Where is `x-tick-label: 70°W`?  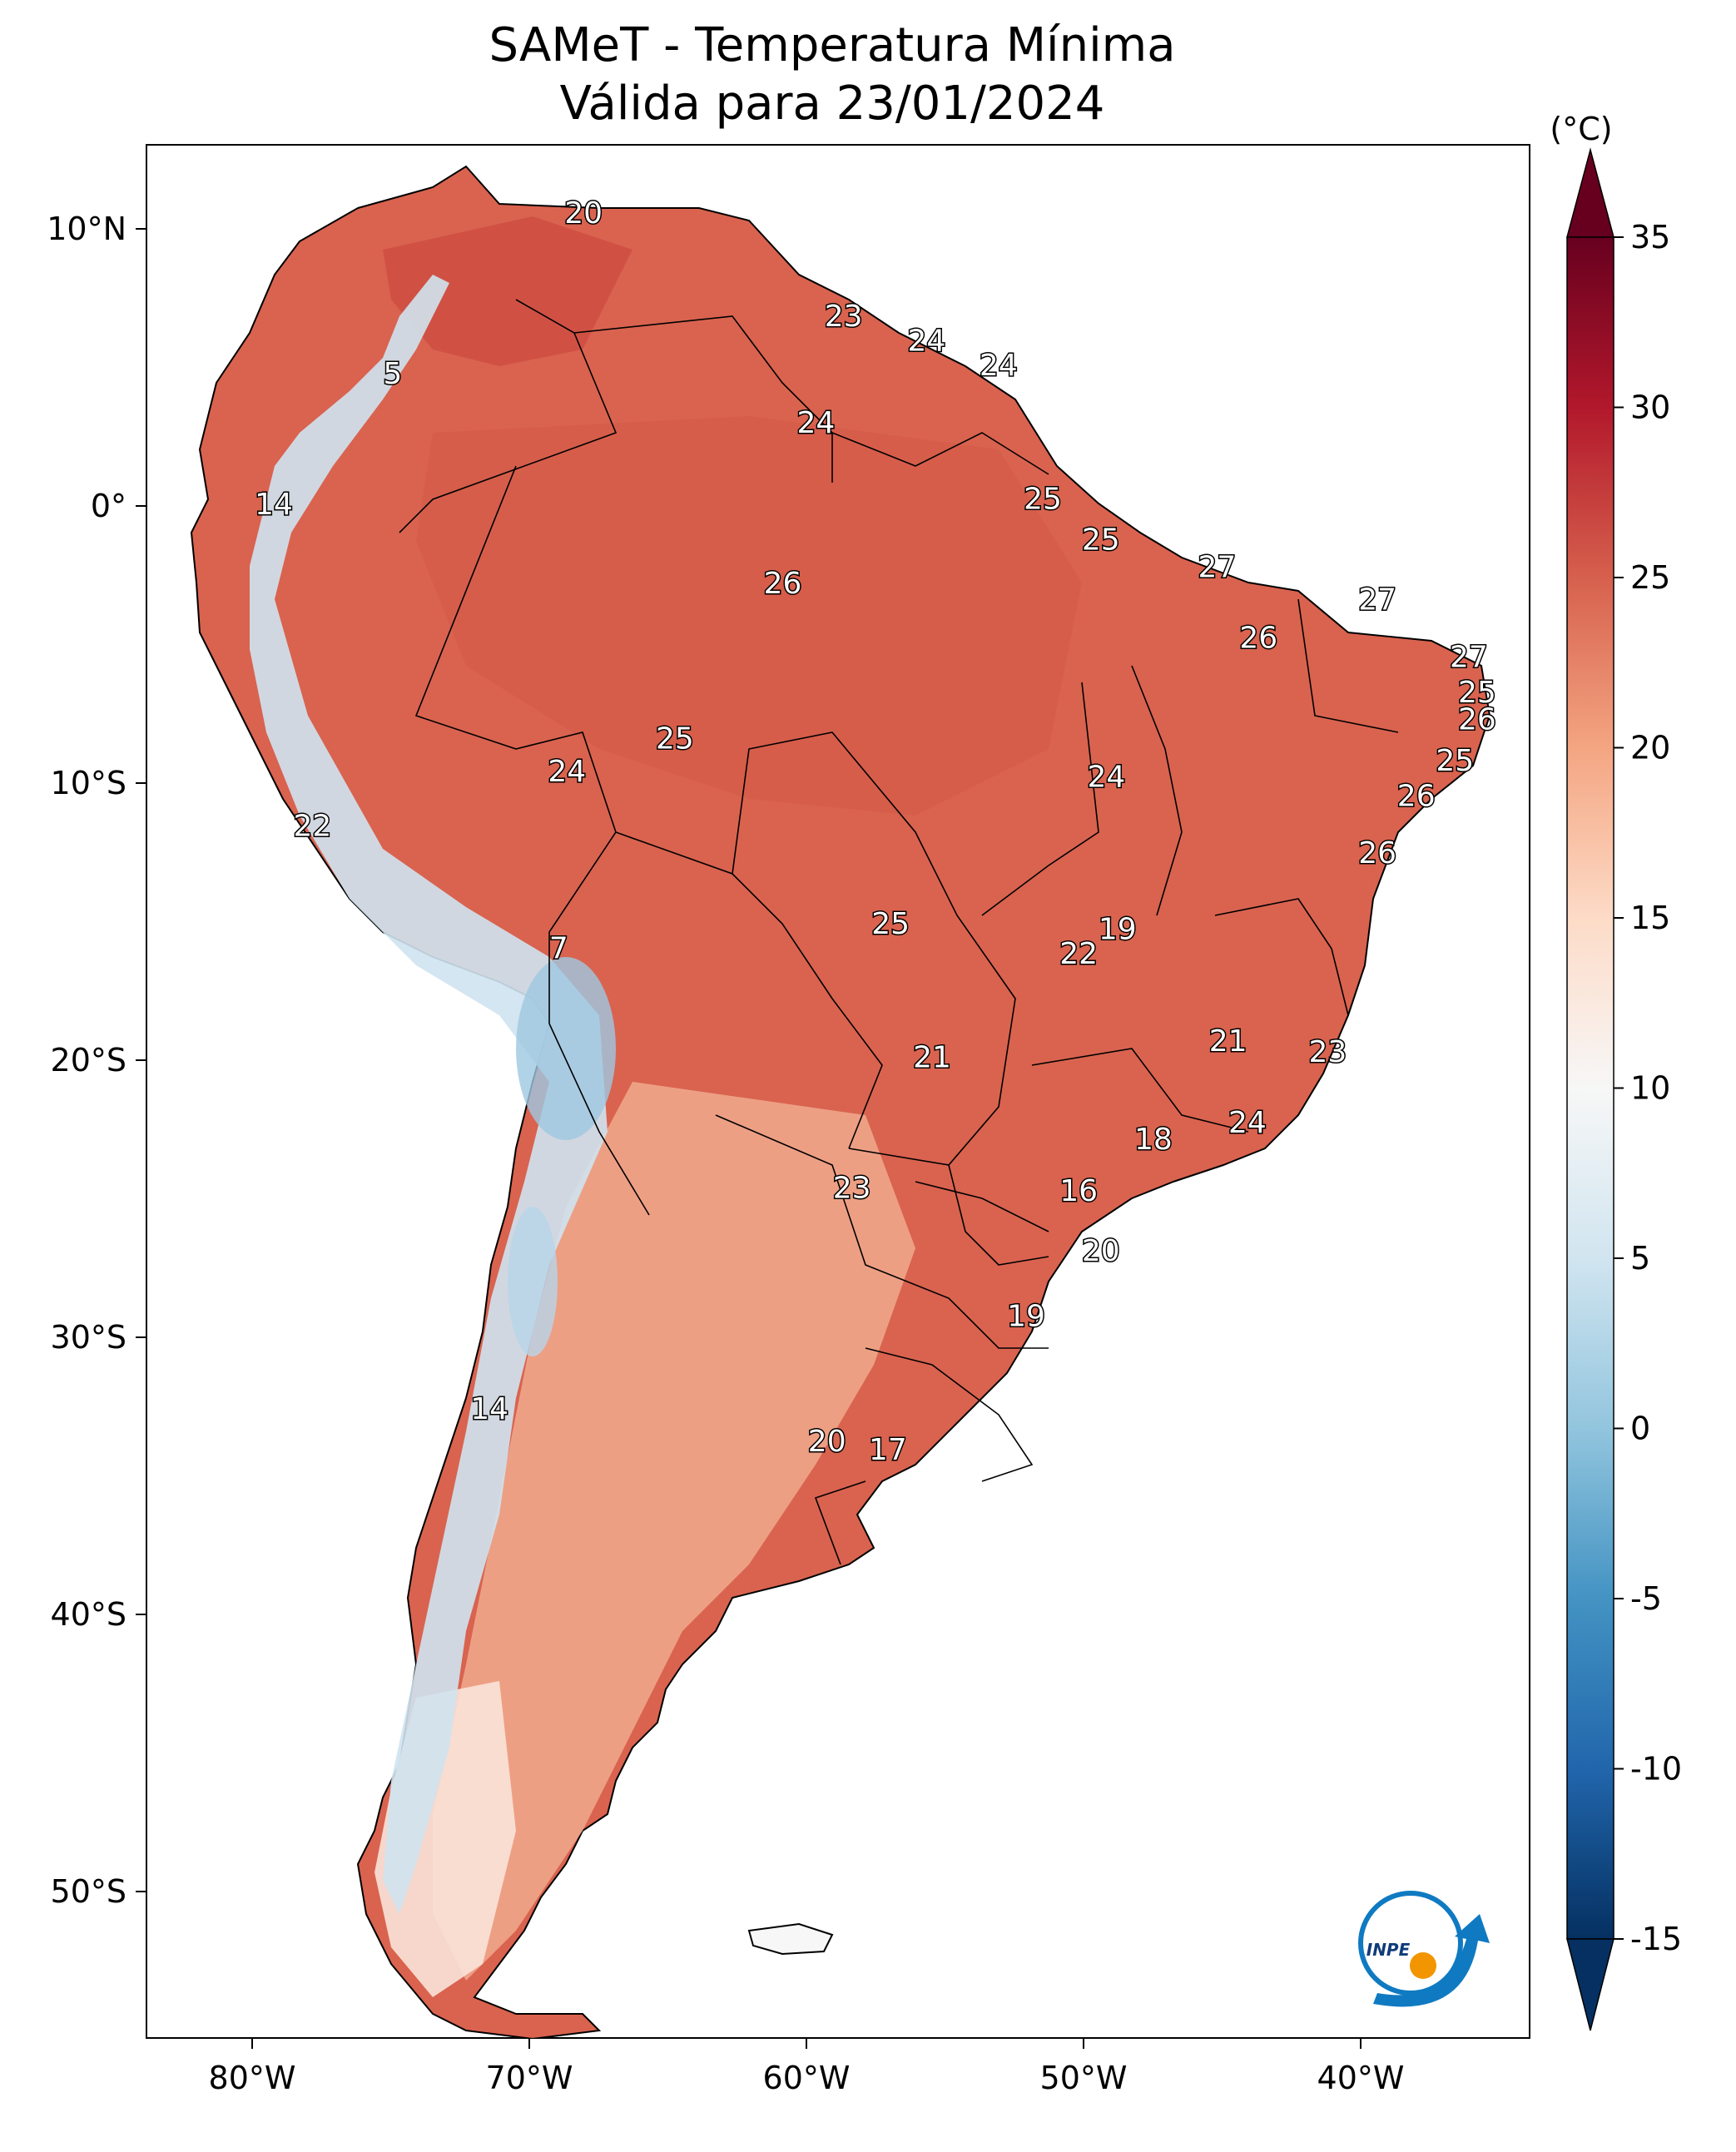
x-tick-label: 70°W is located at coordinates (529, 2078).